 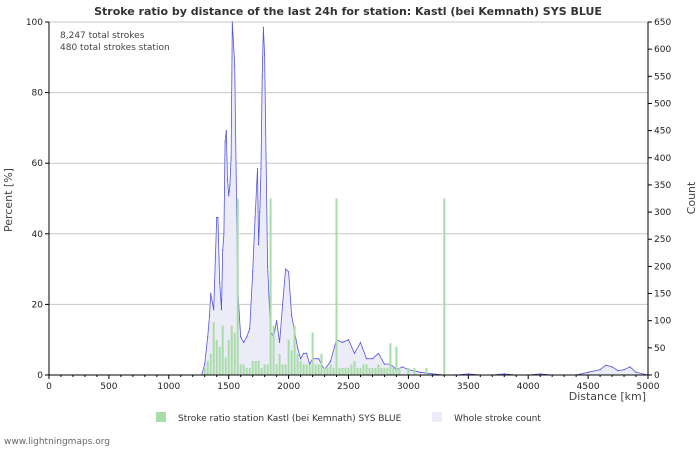 What do you see at coordinates (168, 387) in the screenshot?
I see `x-tick-label-2: 1000` at bounding box center [168, 387].